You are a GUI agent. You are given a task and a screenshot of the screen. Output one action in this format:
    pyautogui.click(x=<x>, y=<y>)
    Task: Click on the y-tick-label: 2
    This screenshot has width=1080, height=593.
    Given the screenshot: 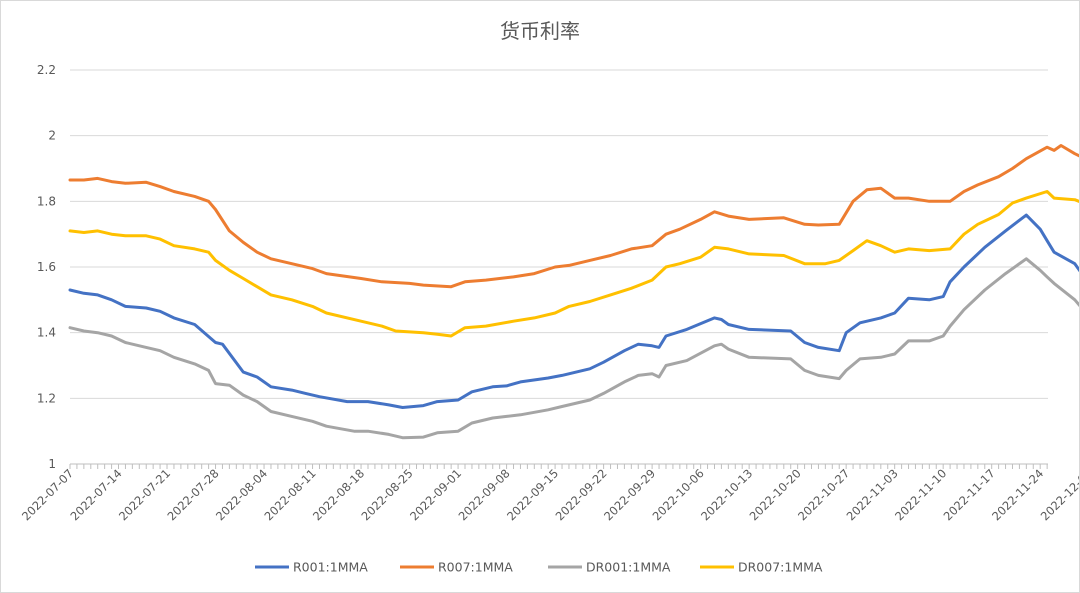 What is the action you would take?
    pyautogui.click(x=52, y=136)
    